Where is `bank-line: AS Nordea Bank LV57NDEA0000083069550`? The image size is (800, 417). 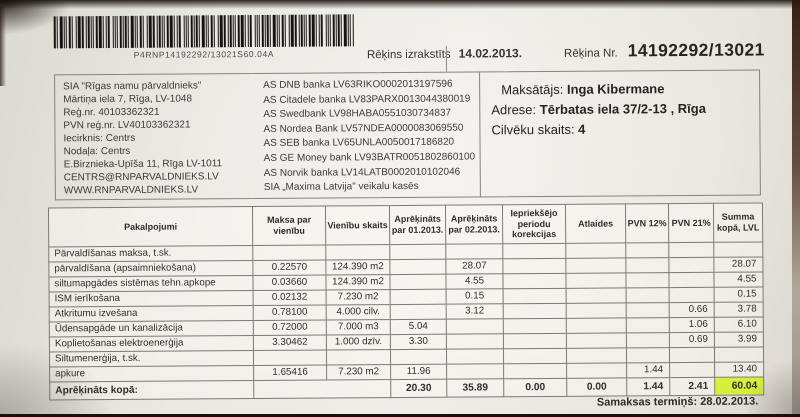
bank-line: AS Nordea Bank LV57NDEA0000083069550 is located at coordinates (363, 128).